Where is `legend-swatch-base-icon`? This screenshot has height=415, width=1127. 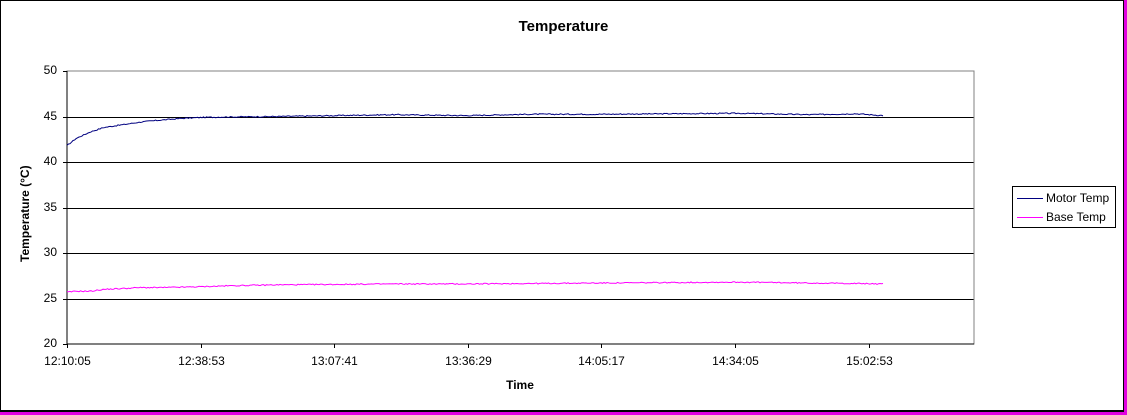 legend-swatch-base-icon is located at coordinates (1030, 217).